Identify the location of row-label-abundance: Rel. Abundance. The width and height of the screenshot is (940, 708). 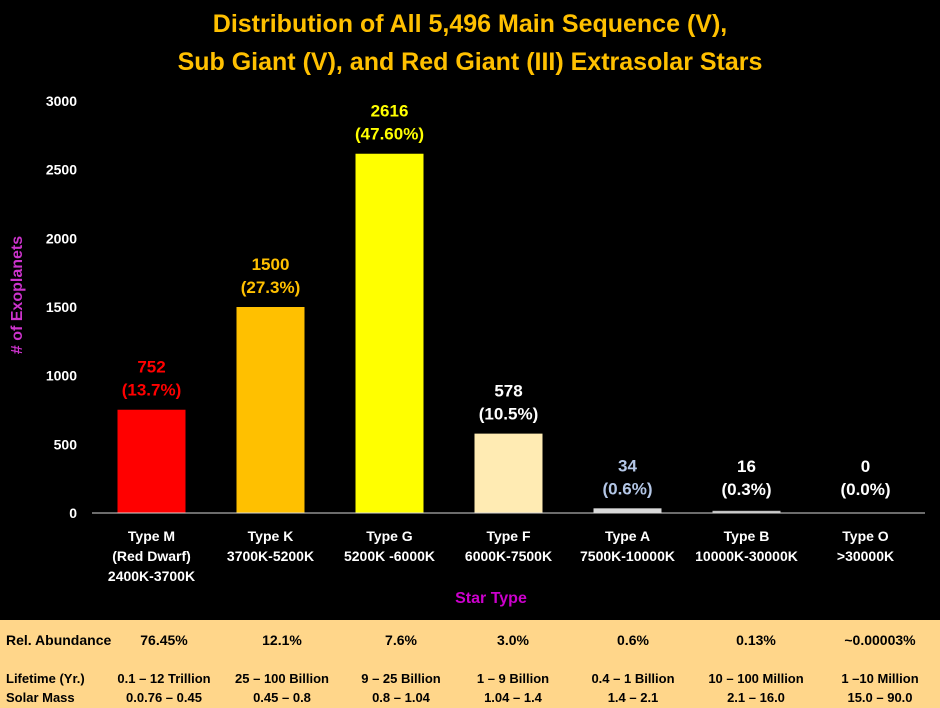
(59, 640).